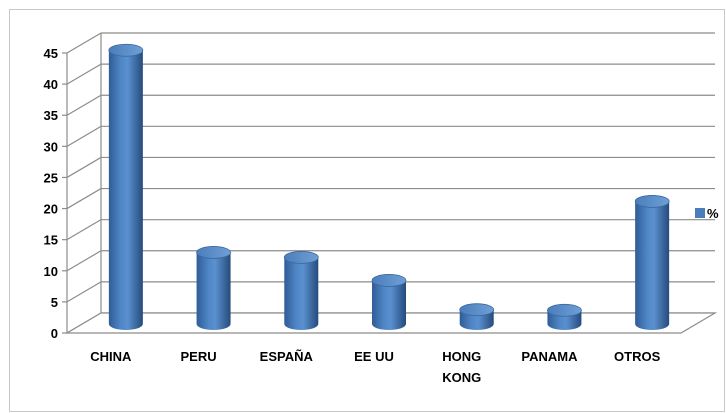  Describe the element at coordinates (199, 356) in the screenshot. I see `x-tick-label: PERU` at that location.